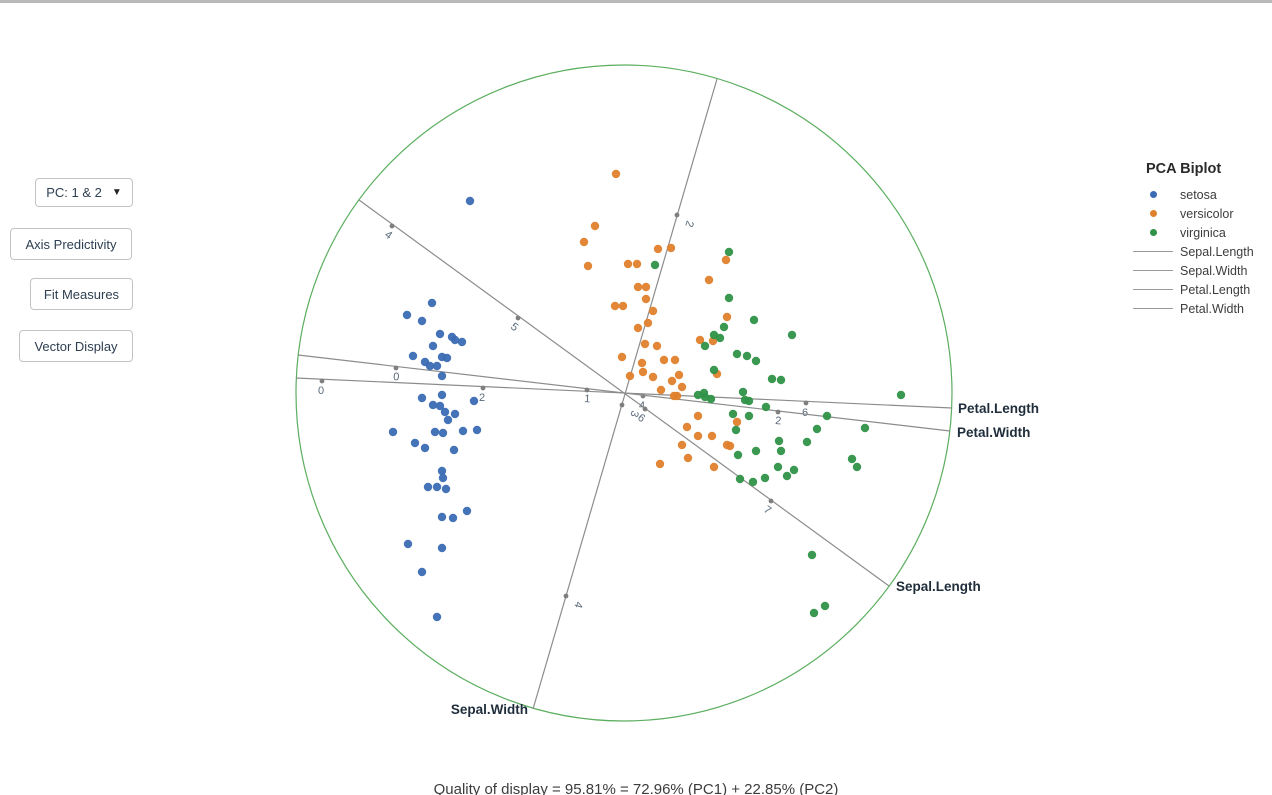  What do you see at coordinates (1201, 270) in the screenshot?
I see `legend-item-sepal-width: Sepal.Width` at bounding box center [1201, 270].